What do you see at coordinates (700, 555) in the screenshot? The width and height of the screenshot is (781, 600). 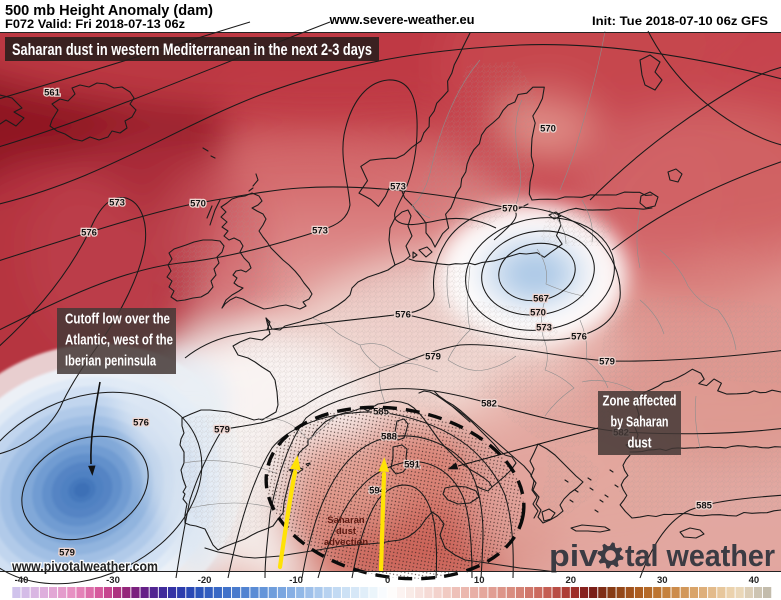 I see `svg-text: tal weather` at bounding box center [700, 555].